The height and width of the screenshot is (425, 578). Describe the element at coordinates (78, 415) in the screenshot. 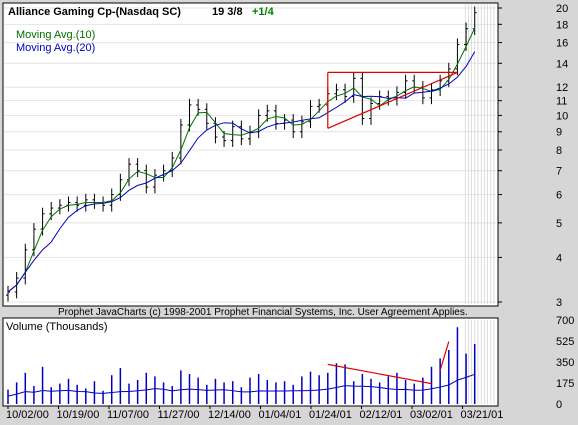

I see `date-tick-label: 10/19/00` at that location.